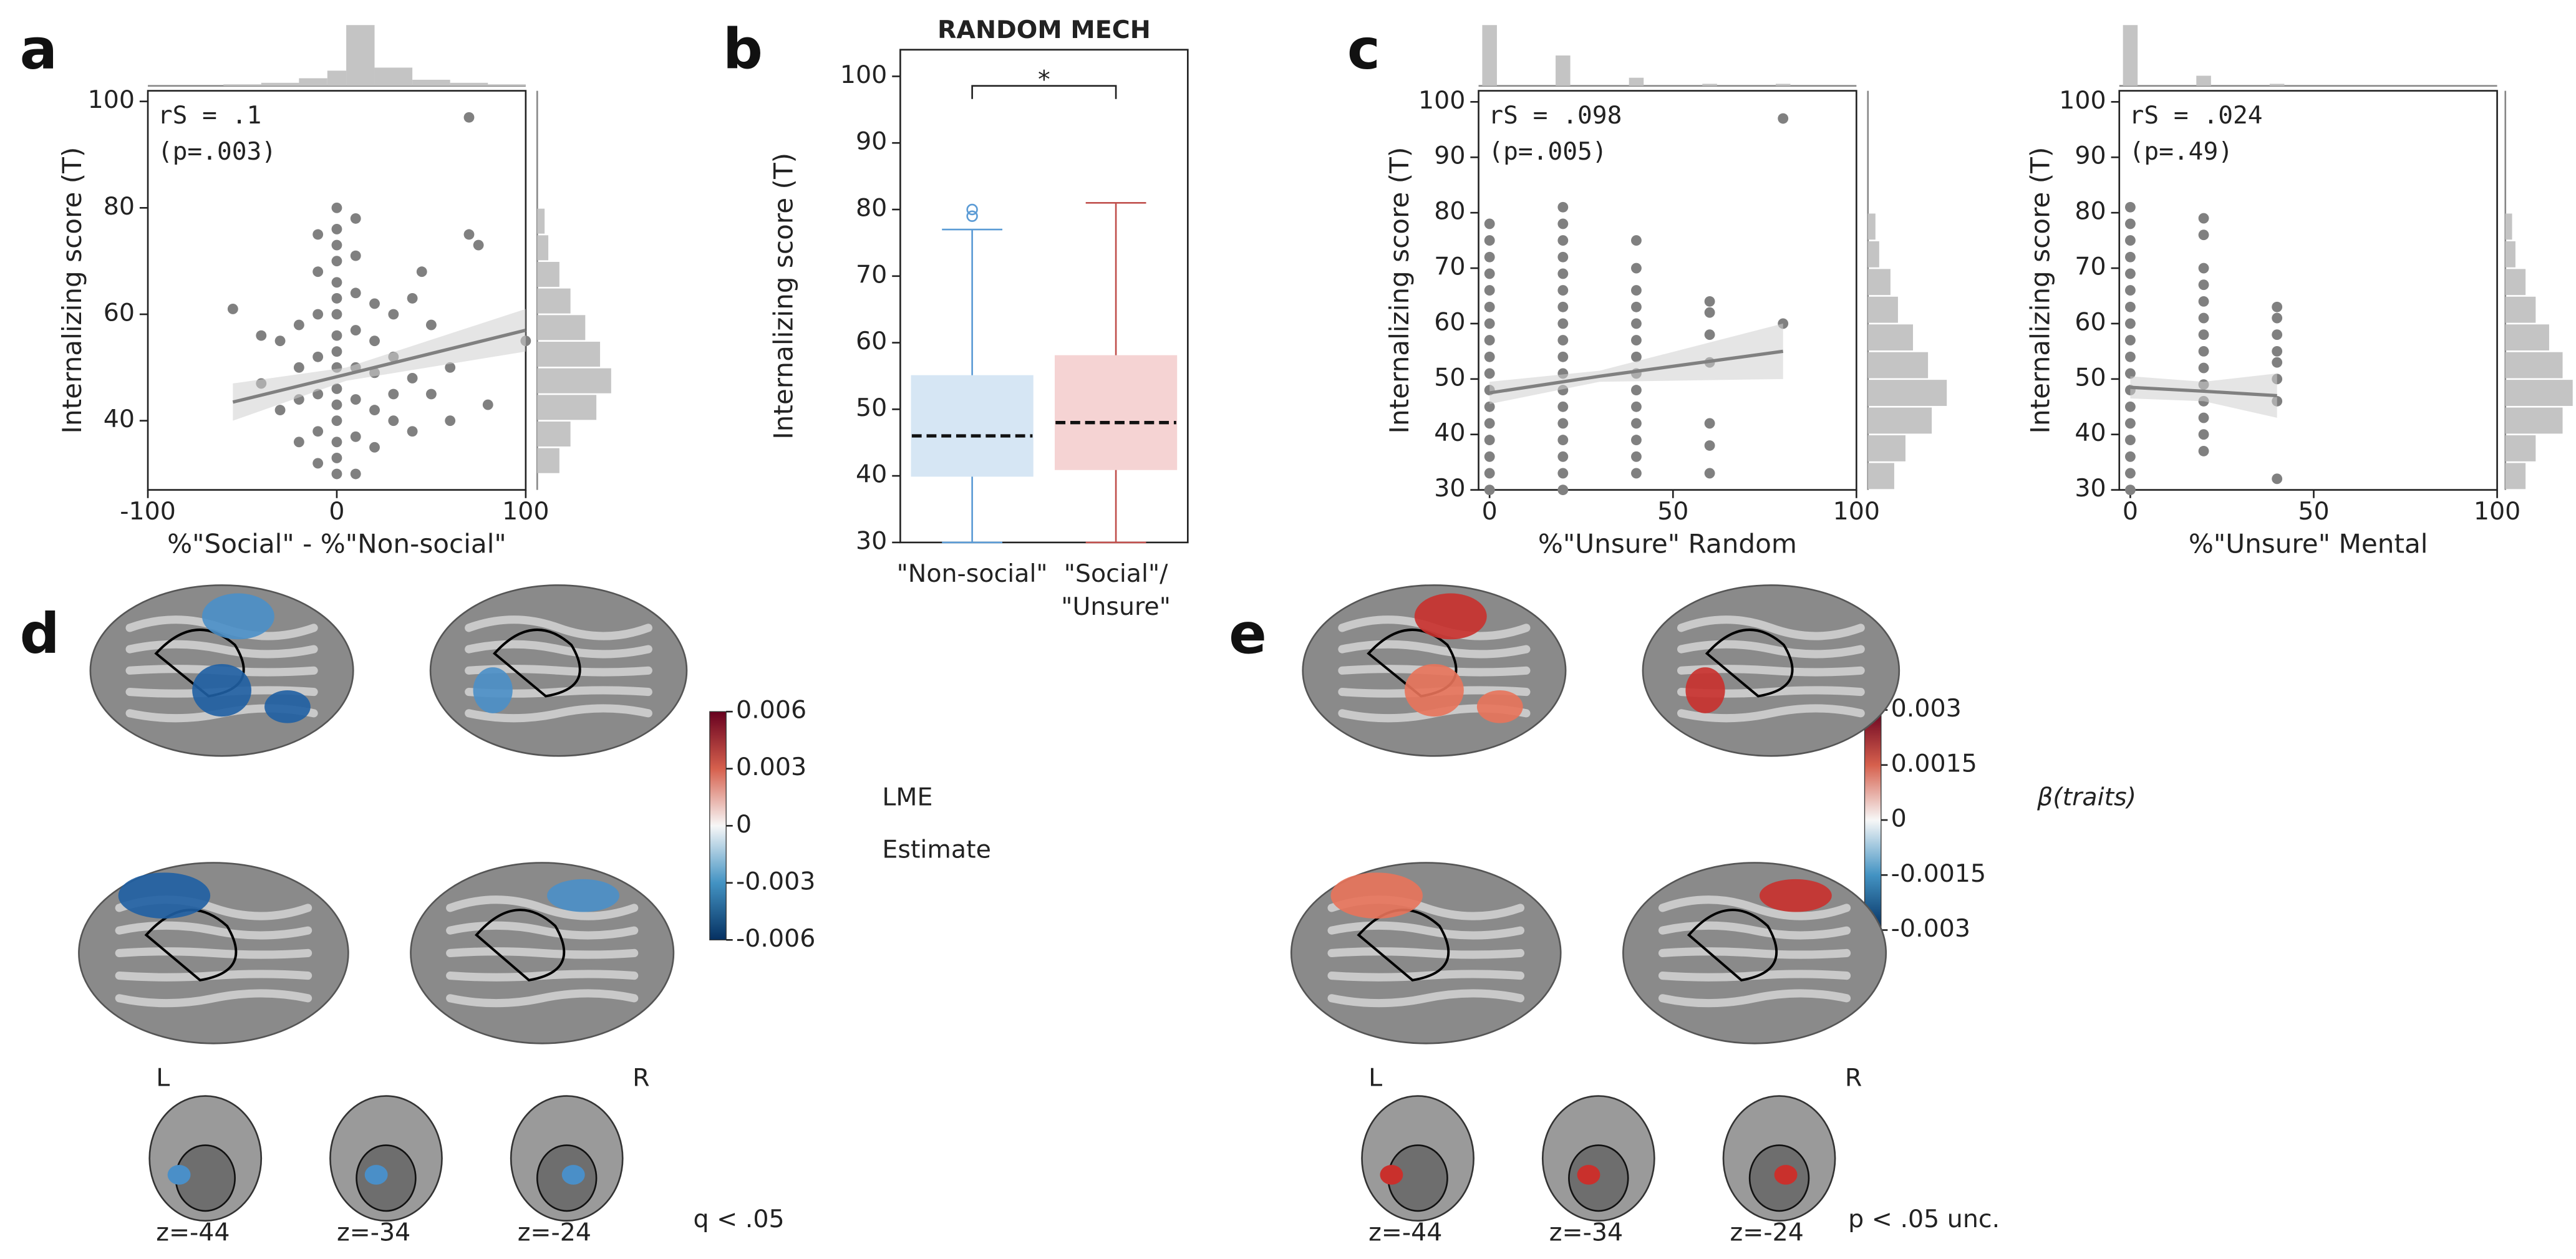  Describe the element at coordinates (1044, 297) in the screenshot. I see `plot-frame` at that location.